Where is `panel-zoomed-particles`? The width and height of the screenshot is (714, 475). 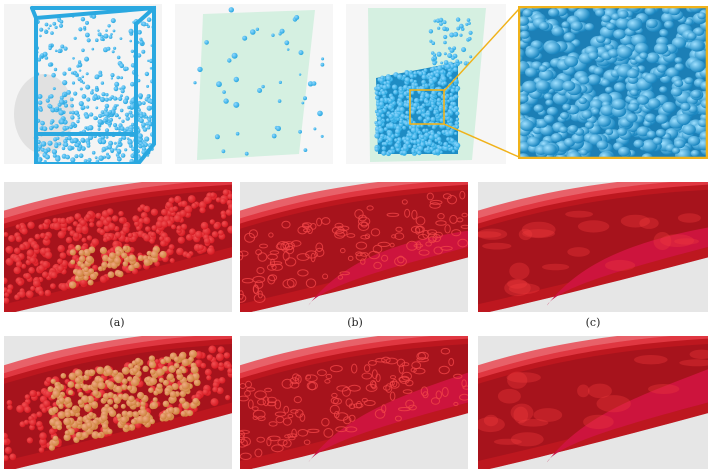 panel-zoomed-particles is located at coordinates (613, 82).